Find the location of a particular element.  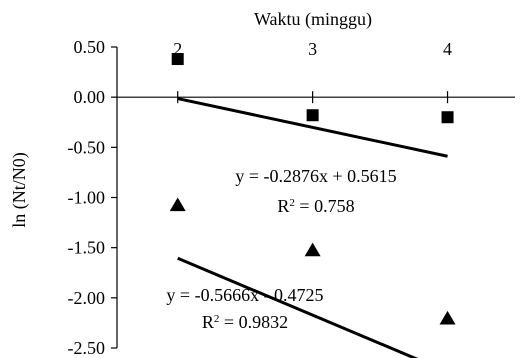

y-ticks: 0.50 0.00 -0.50 -1.00 -1.50 -2.00 -2.50 is located at coordinates (92, 197).